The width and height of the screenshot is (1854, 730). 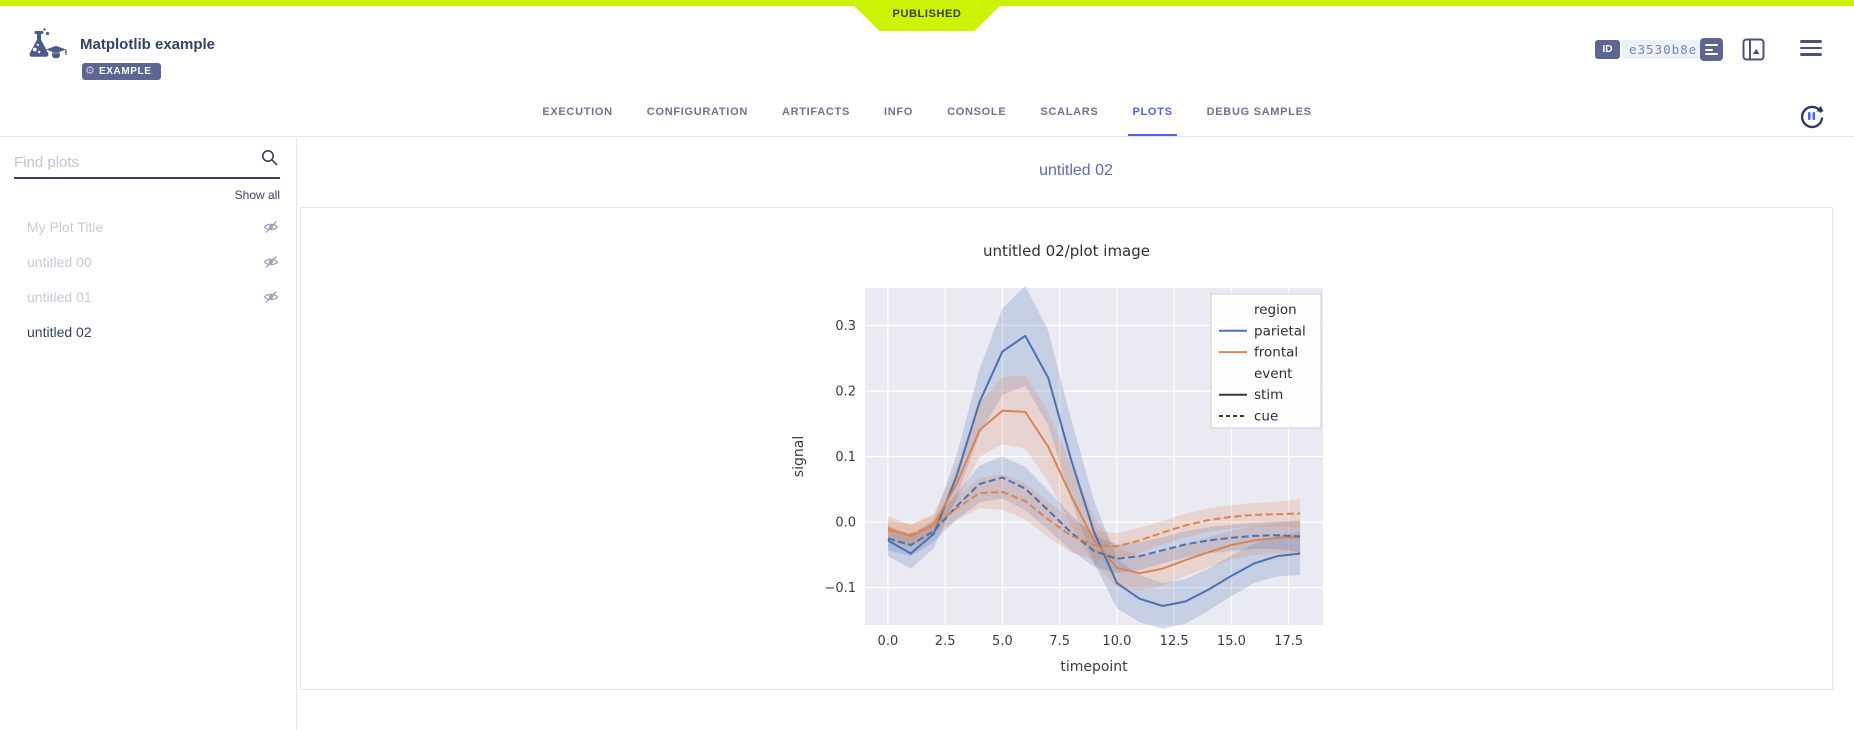 I want to click on svg-text: 2.5, so click(x=944, y=641).